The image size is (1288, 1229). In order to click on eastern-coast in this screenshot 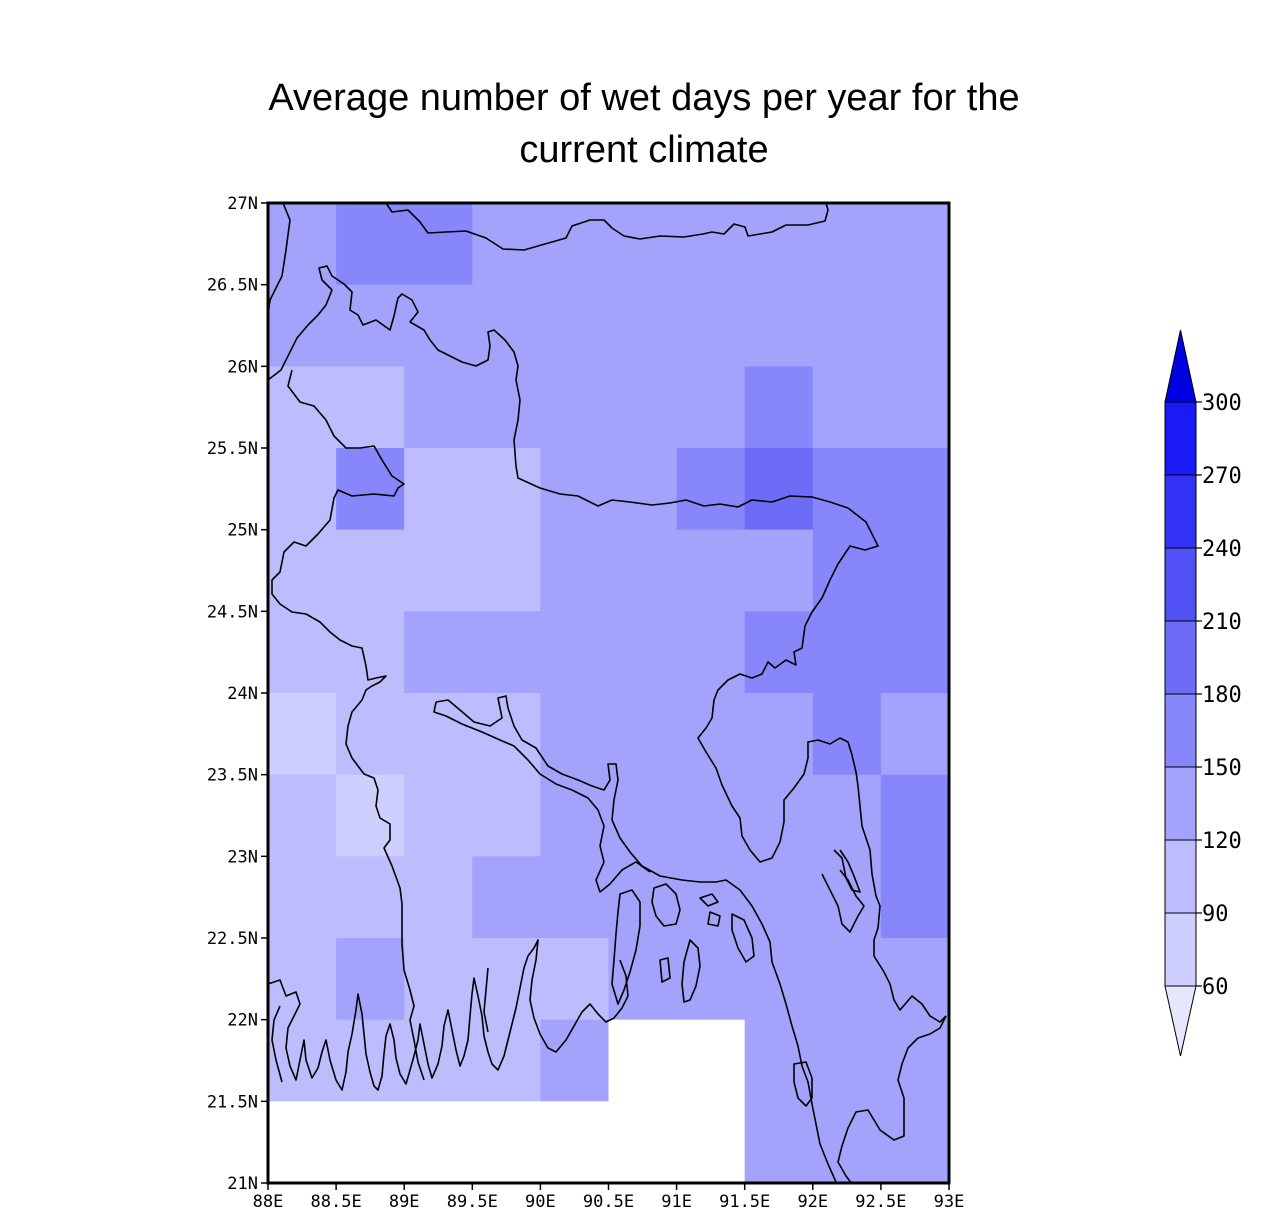, I will do `click(776, 1031)`.